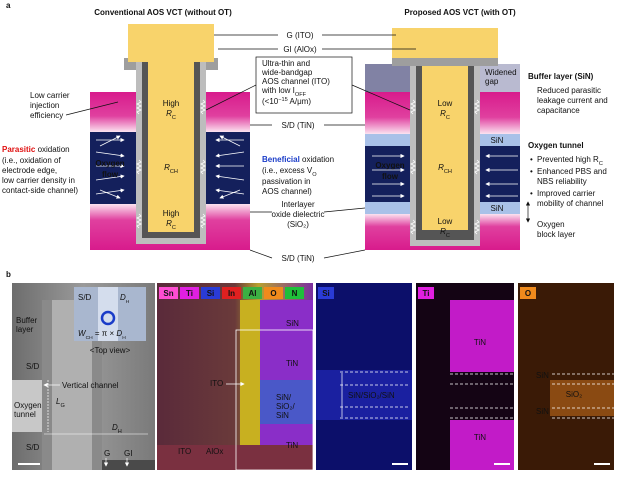  What do you see at coordinates (25, 414) in the screenshot?
I see `image-label: tunnel` at bounding box center [25, 414].